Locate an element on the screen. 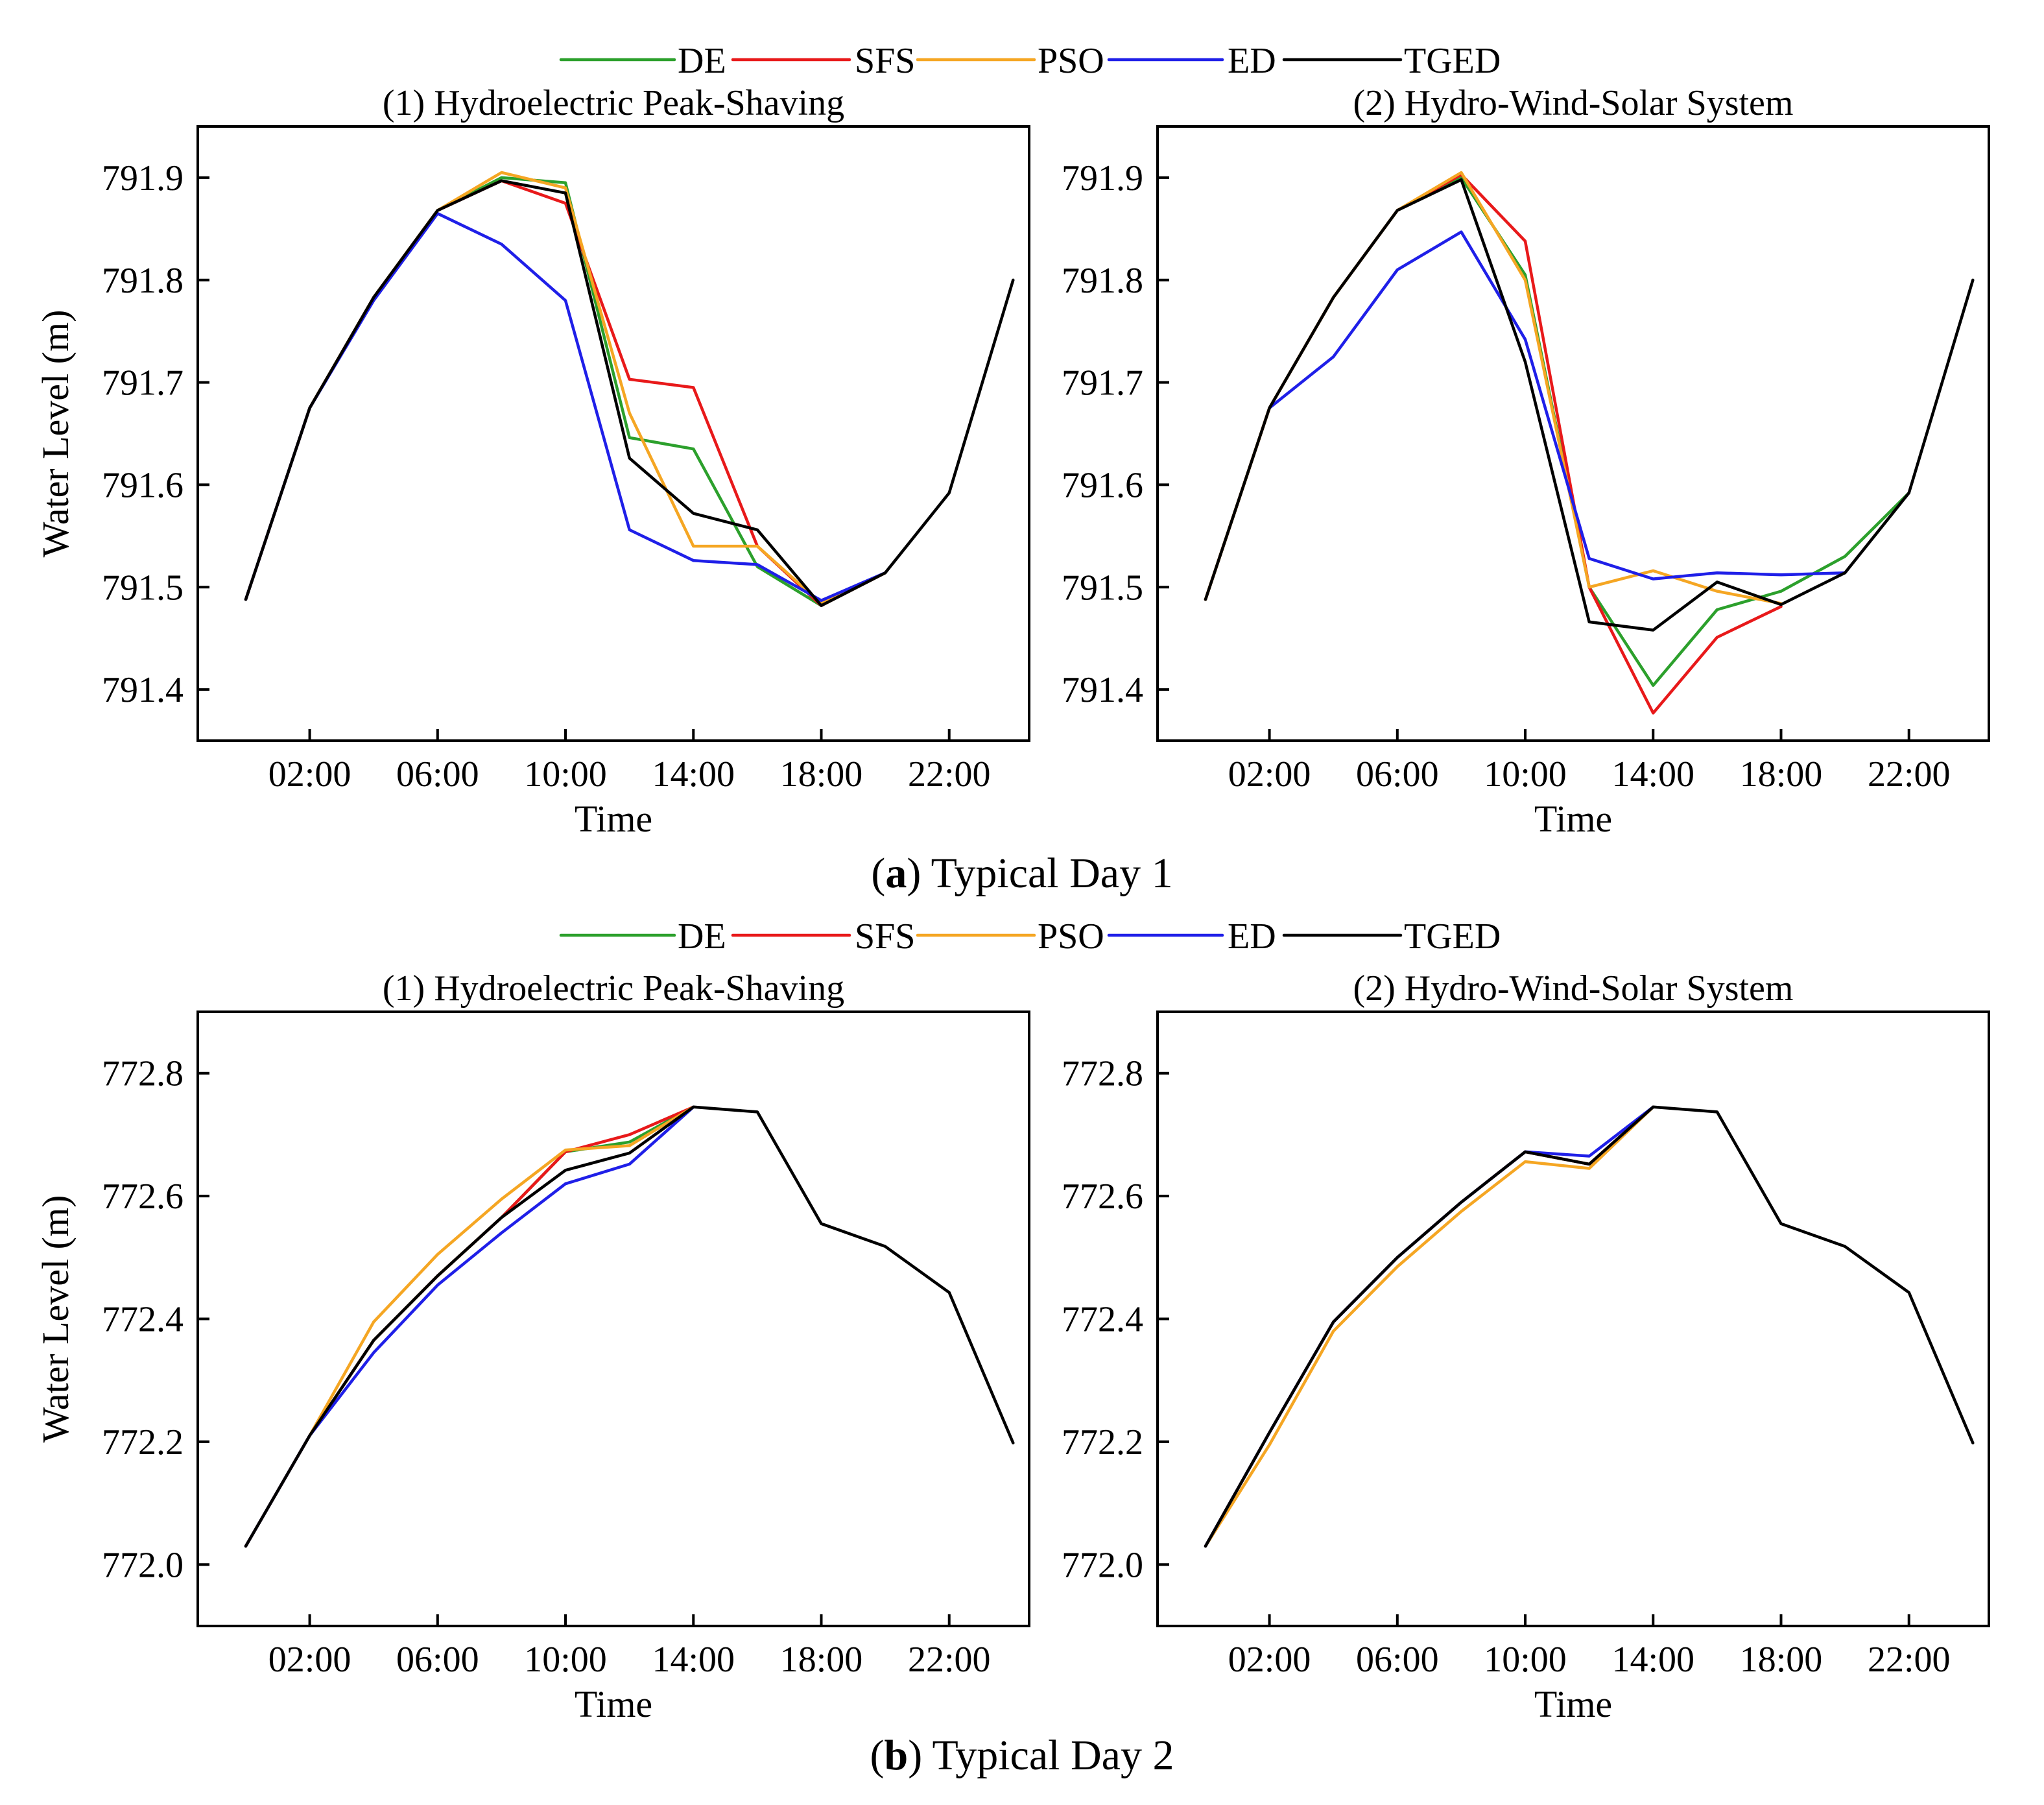 The height and width of the screenshot is (1805, 2044). caption-b: (b) Typical Day 2 is located at coordinates (1022, 1755).